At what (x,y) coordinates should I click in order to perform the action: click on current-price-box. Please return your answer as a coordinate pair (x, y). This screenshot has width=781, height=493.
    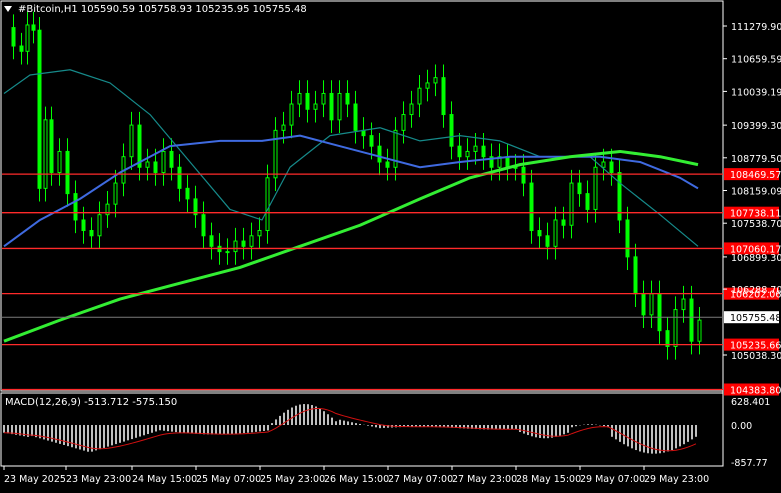
    Looking at the image, I should click on (751, 317).